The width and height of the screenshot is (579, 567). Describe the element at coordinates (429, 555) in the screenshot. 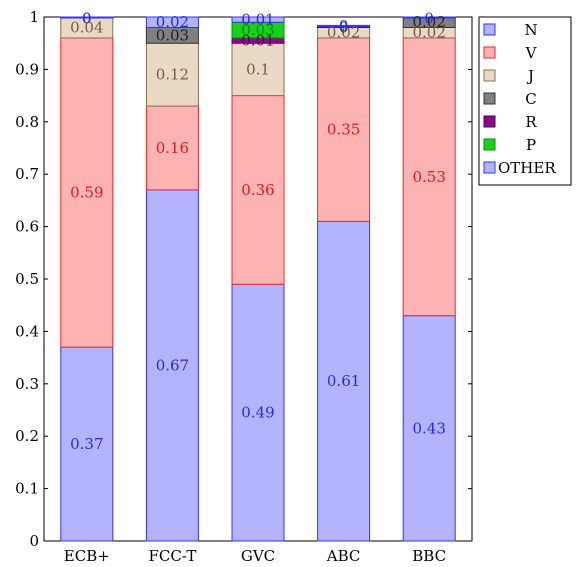

I see `x-tick-label: BBC` at that location.